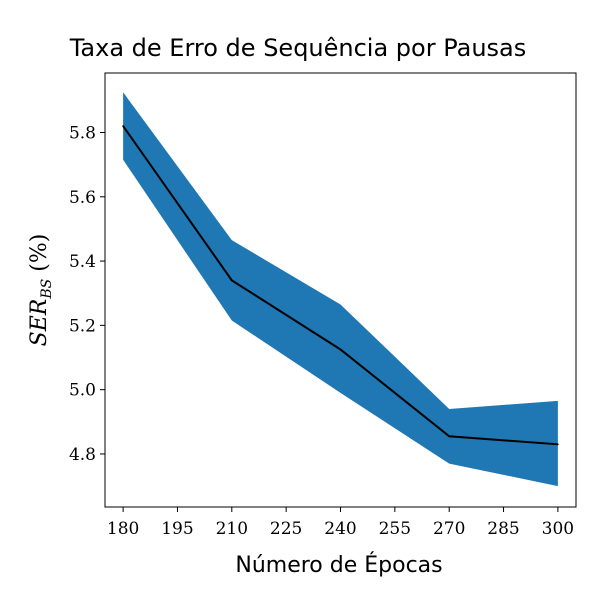 This screenshot has width=600, height=600. What do you see at coordinates (449, 529) in the screenshot?
I see `x-tick-label: 270` at bounding box center [449, 529].